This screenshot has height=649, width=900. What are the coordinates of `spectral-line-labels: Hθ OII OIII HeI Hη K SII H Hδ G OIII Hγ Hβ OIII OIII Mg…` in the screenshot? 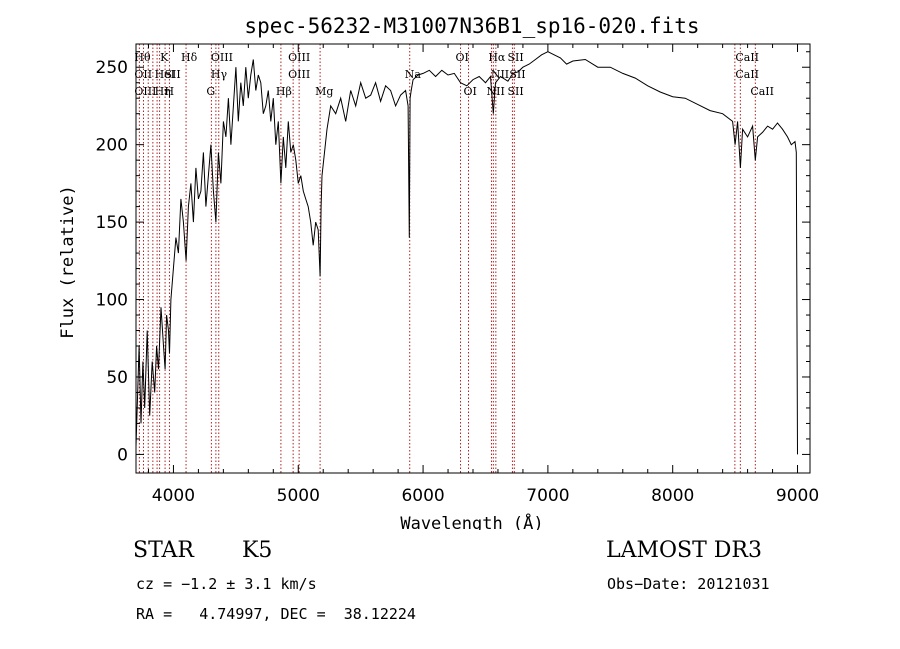 It's located at (454, 74).